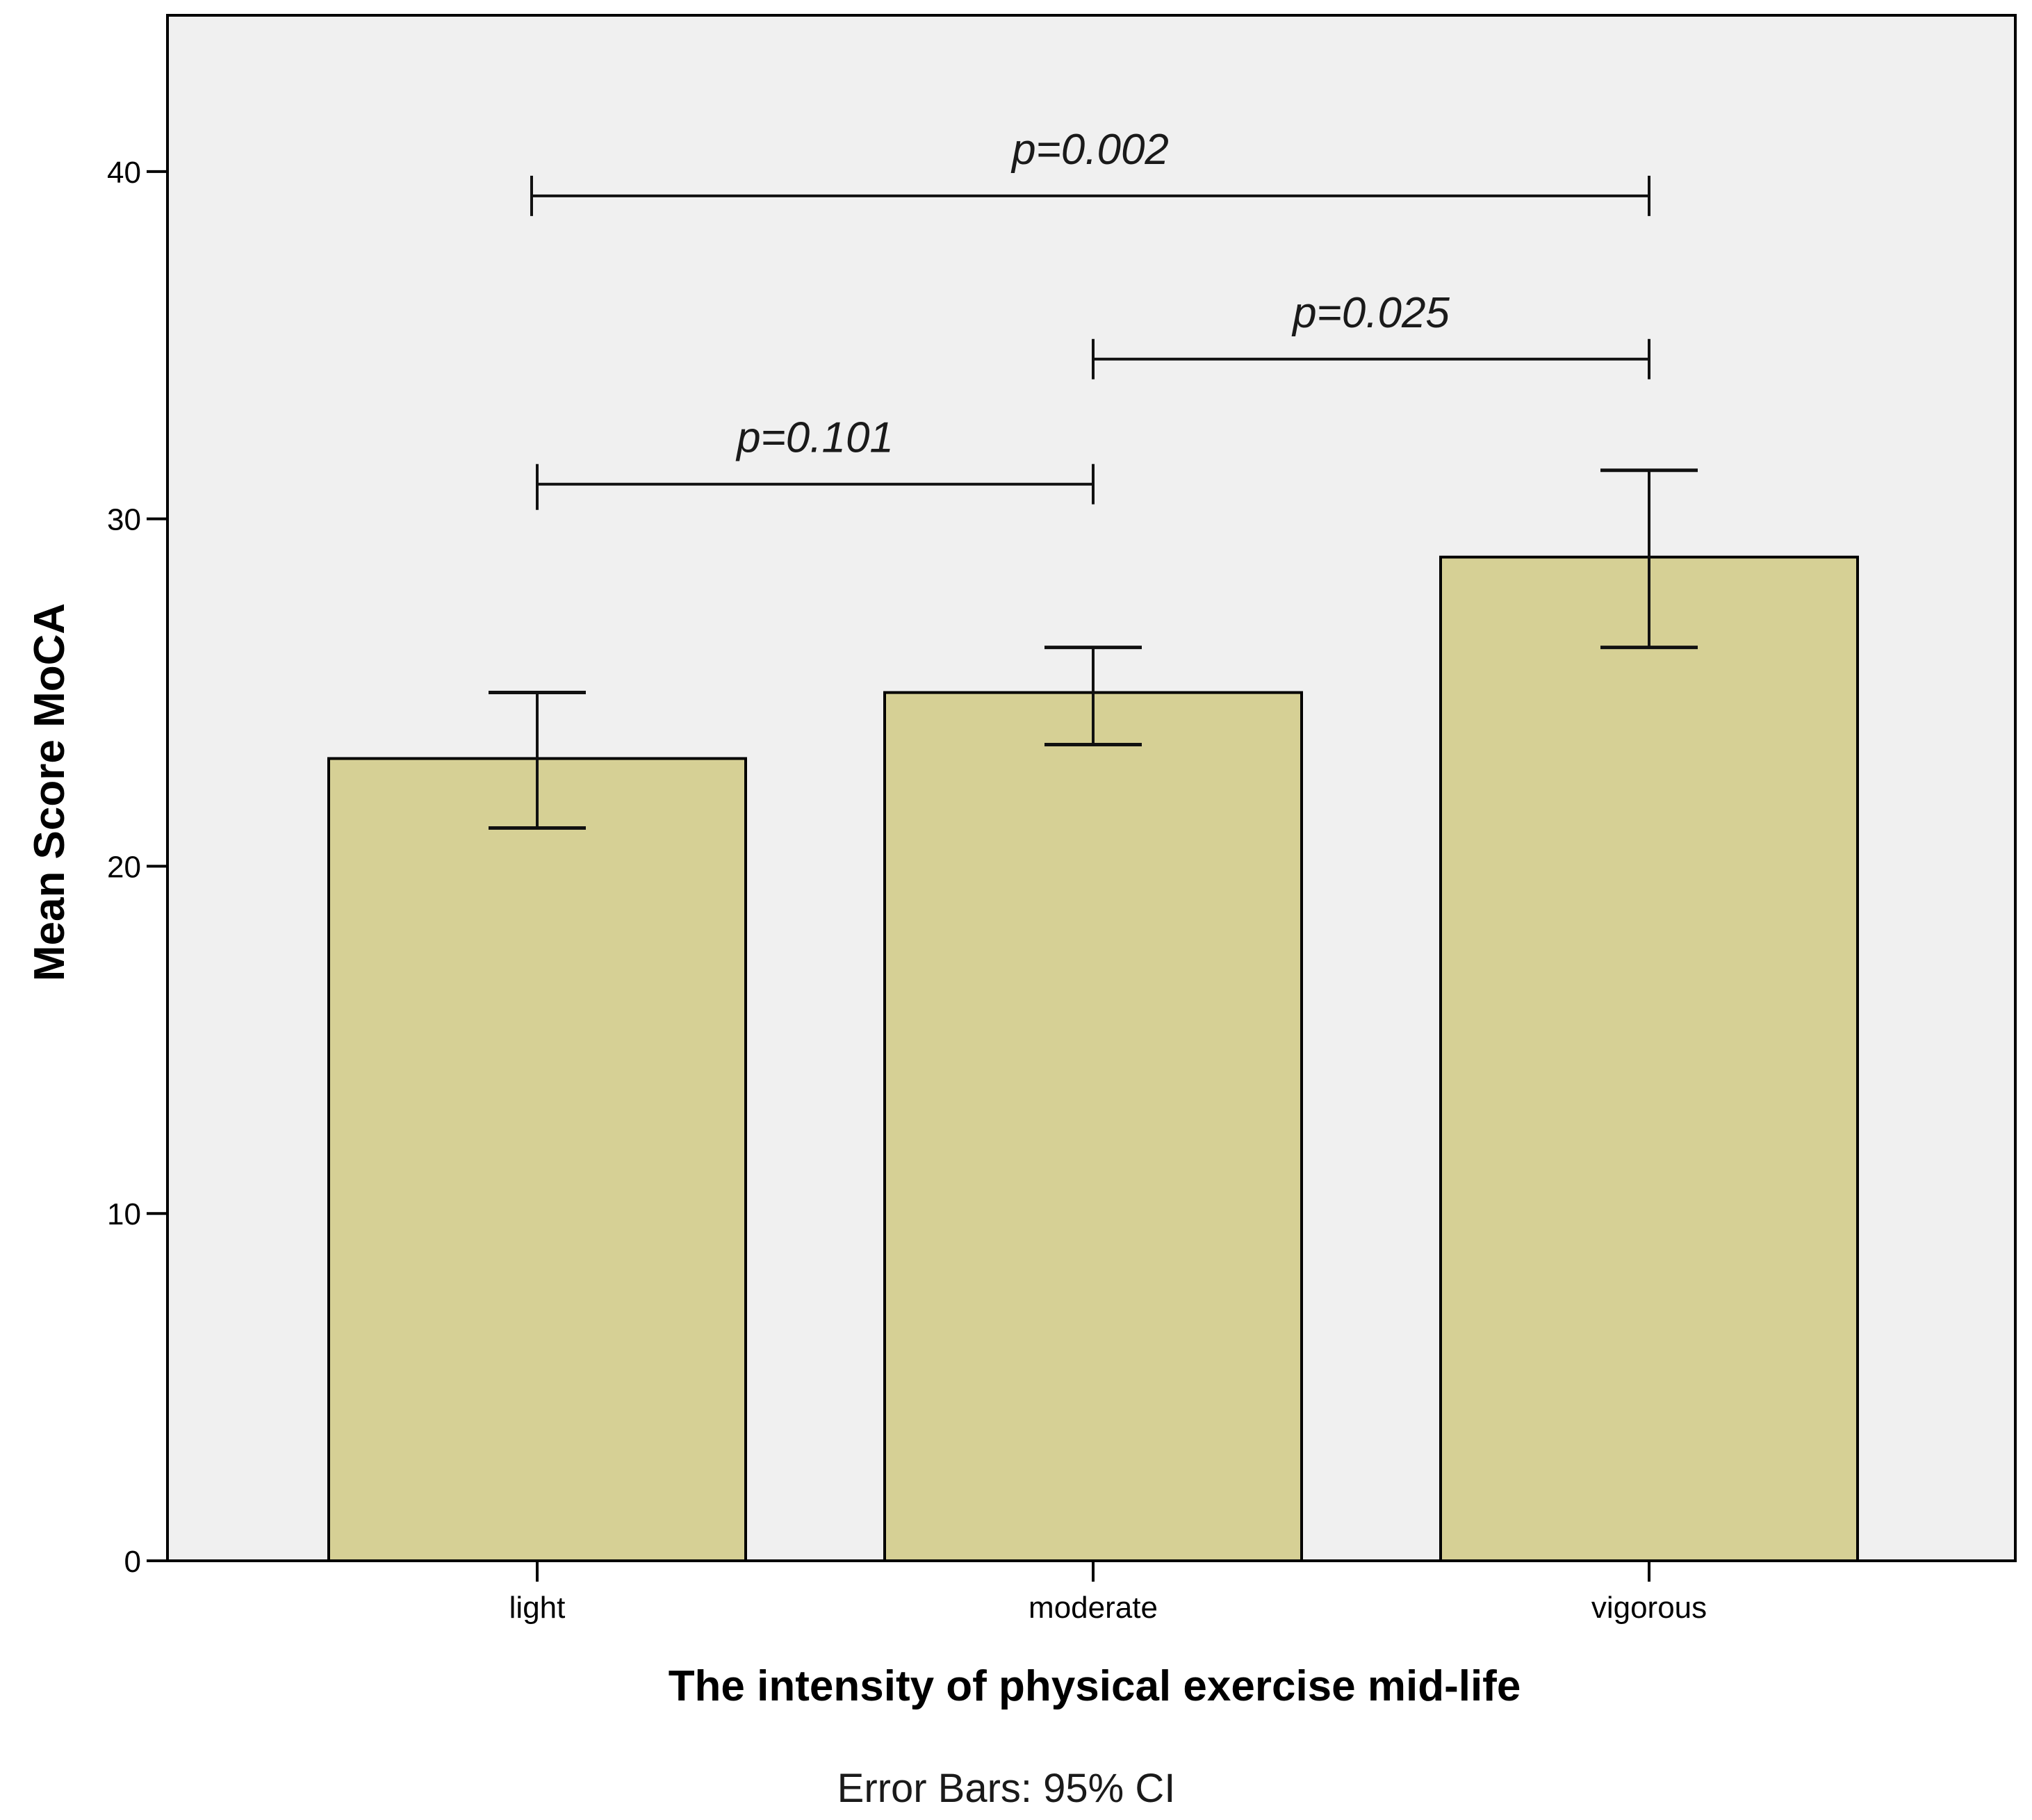  Describe the element at coordinates (538, 1608) in the screenshot. I see `x-tick-label-light: light` at that location.